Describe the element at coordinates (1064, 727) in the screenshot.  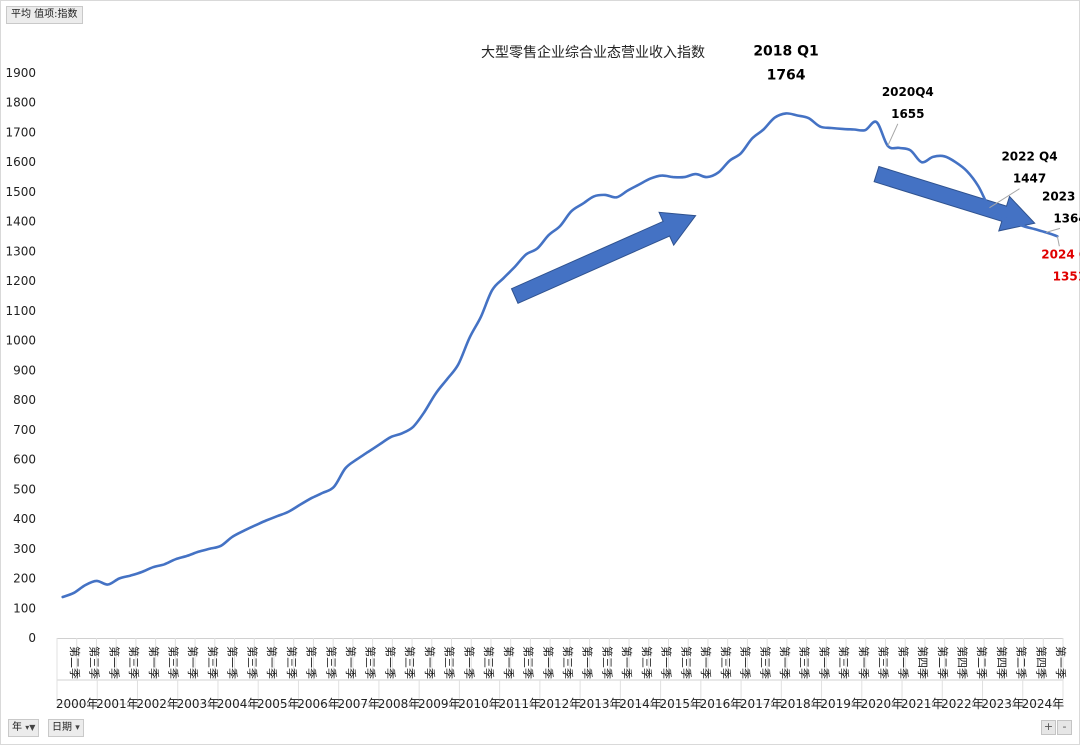
I see `collapse-field-button: -` at that location.